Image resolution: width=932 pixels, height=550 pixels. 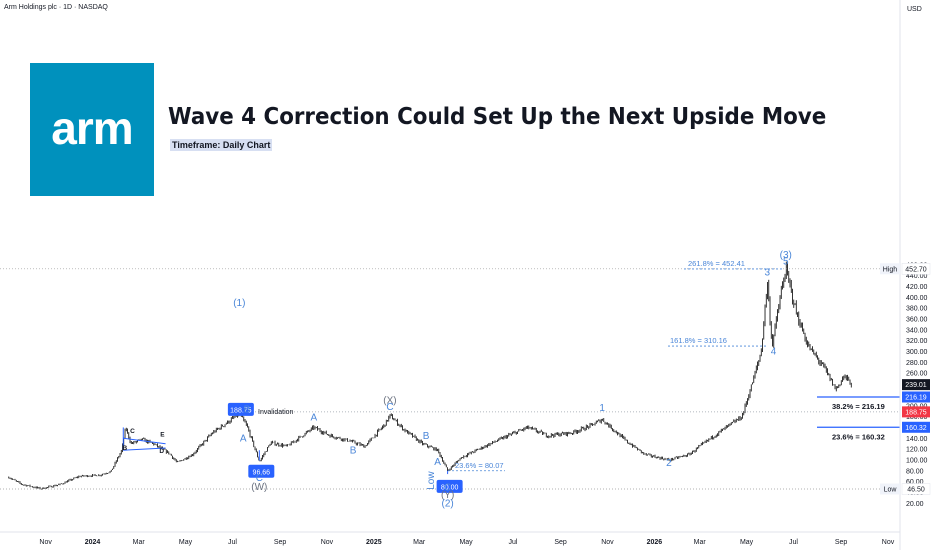 What do you see at coordinates (132, 431) in the screenshot?
I see `triangle-wave-label: C` at bounding box center [132, 431].